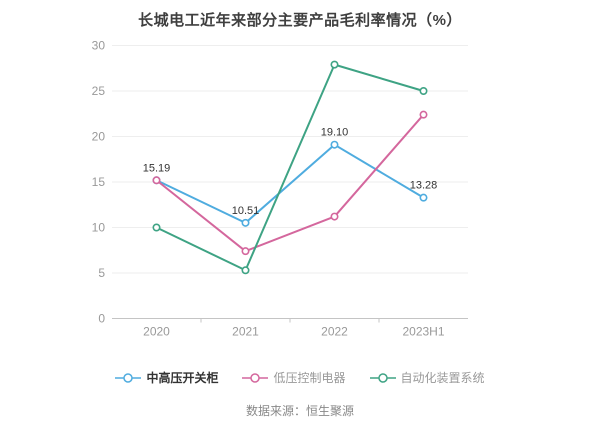  I want to click on data-point-label: 19.10, so click(335, 133).